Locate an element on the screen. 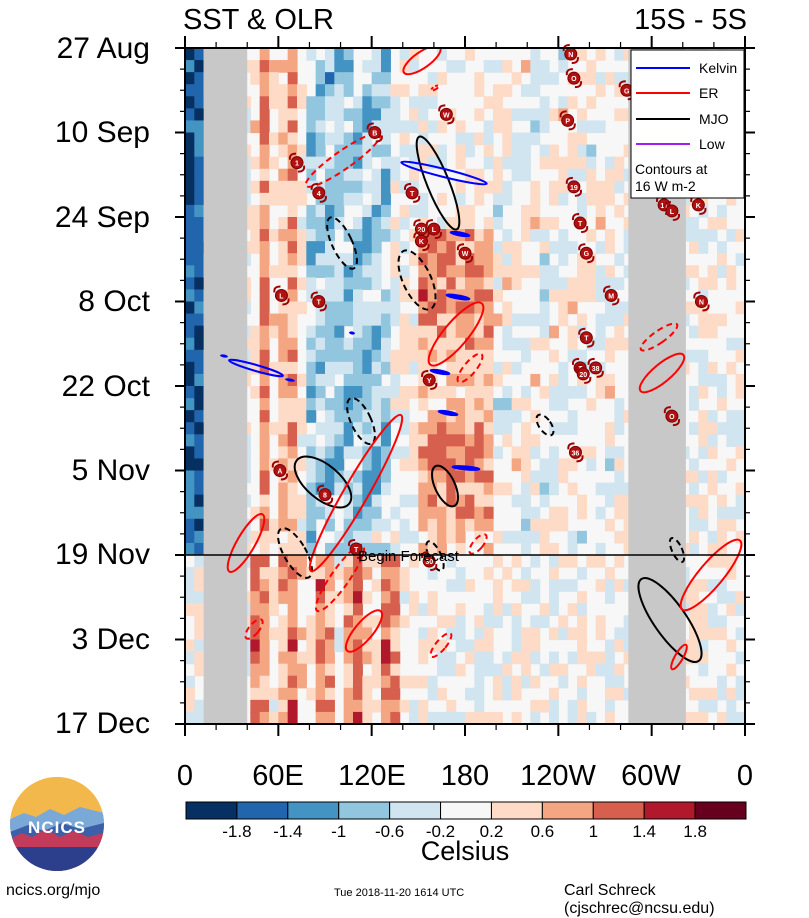  footer-url: ncics.org/mjo is located at coordinates (53, 890).